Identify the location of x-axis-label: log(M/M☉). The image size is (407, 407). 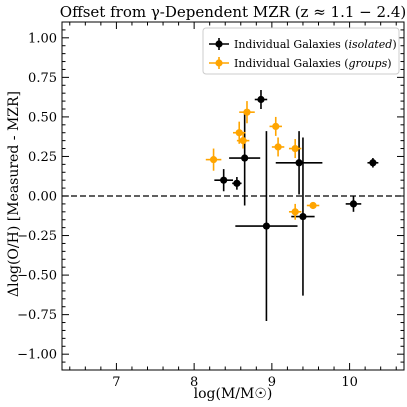
(233, 394).